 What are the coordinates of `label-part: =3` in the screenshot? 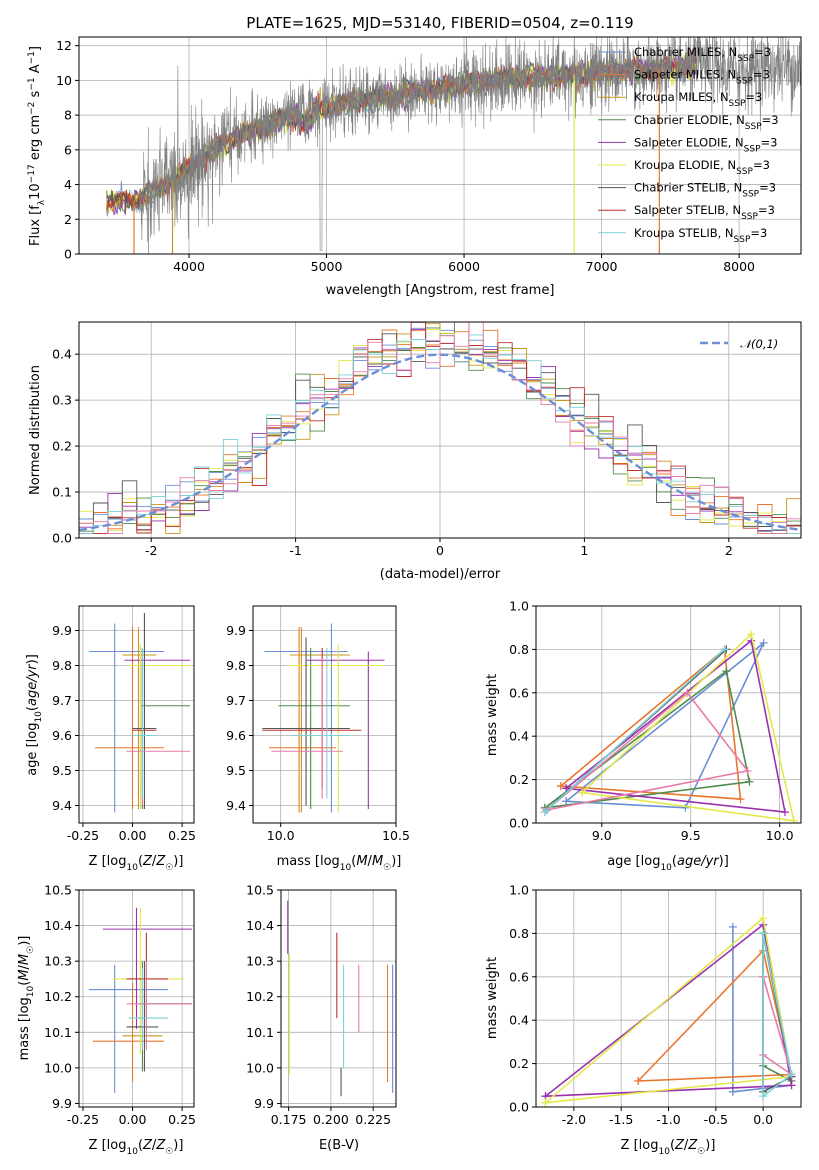 It's located at (762, 52).